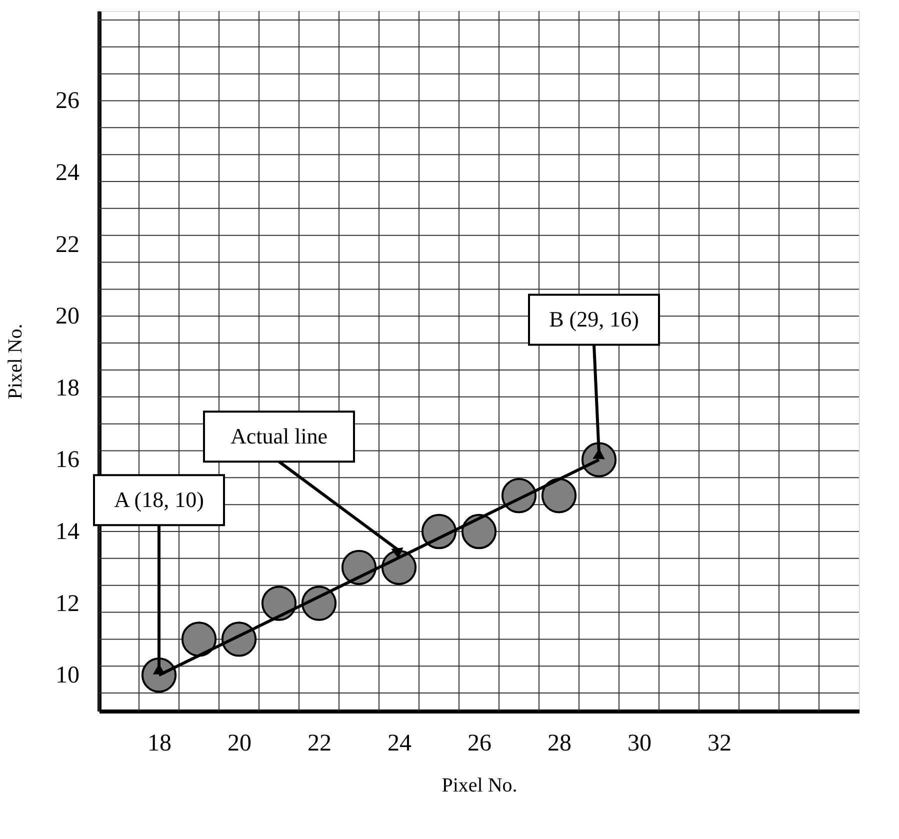  Describe the element at coordinates (68, 245) in the screenshot. I see `y-tick-label: 22` at that location.